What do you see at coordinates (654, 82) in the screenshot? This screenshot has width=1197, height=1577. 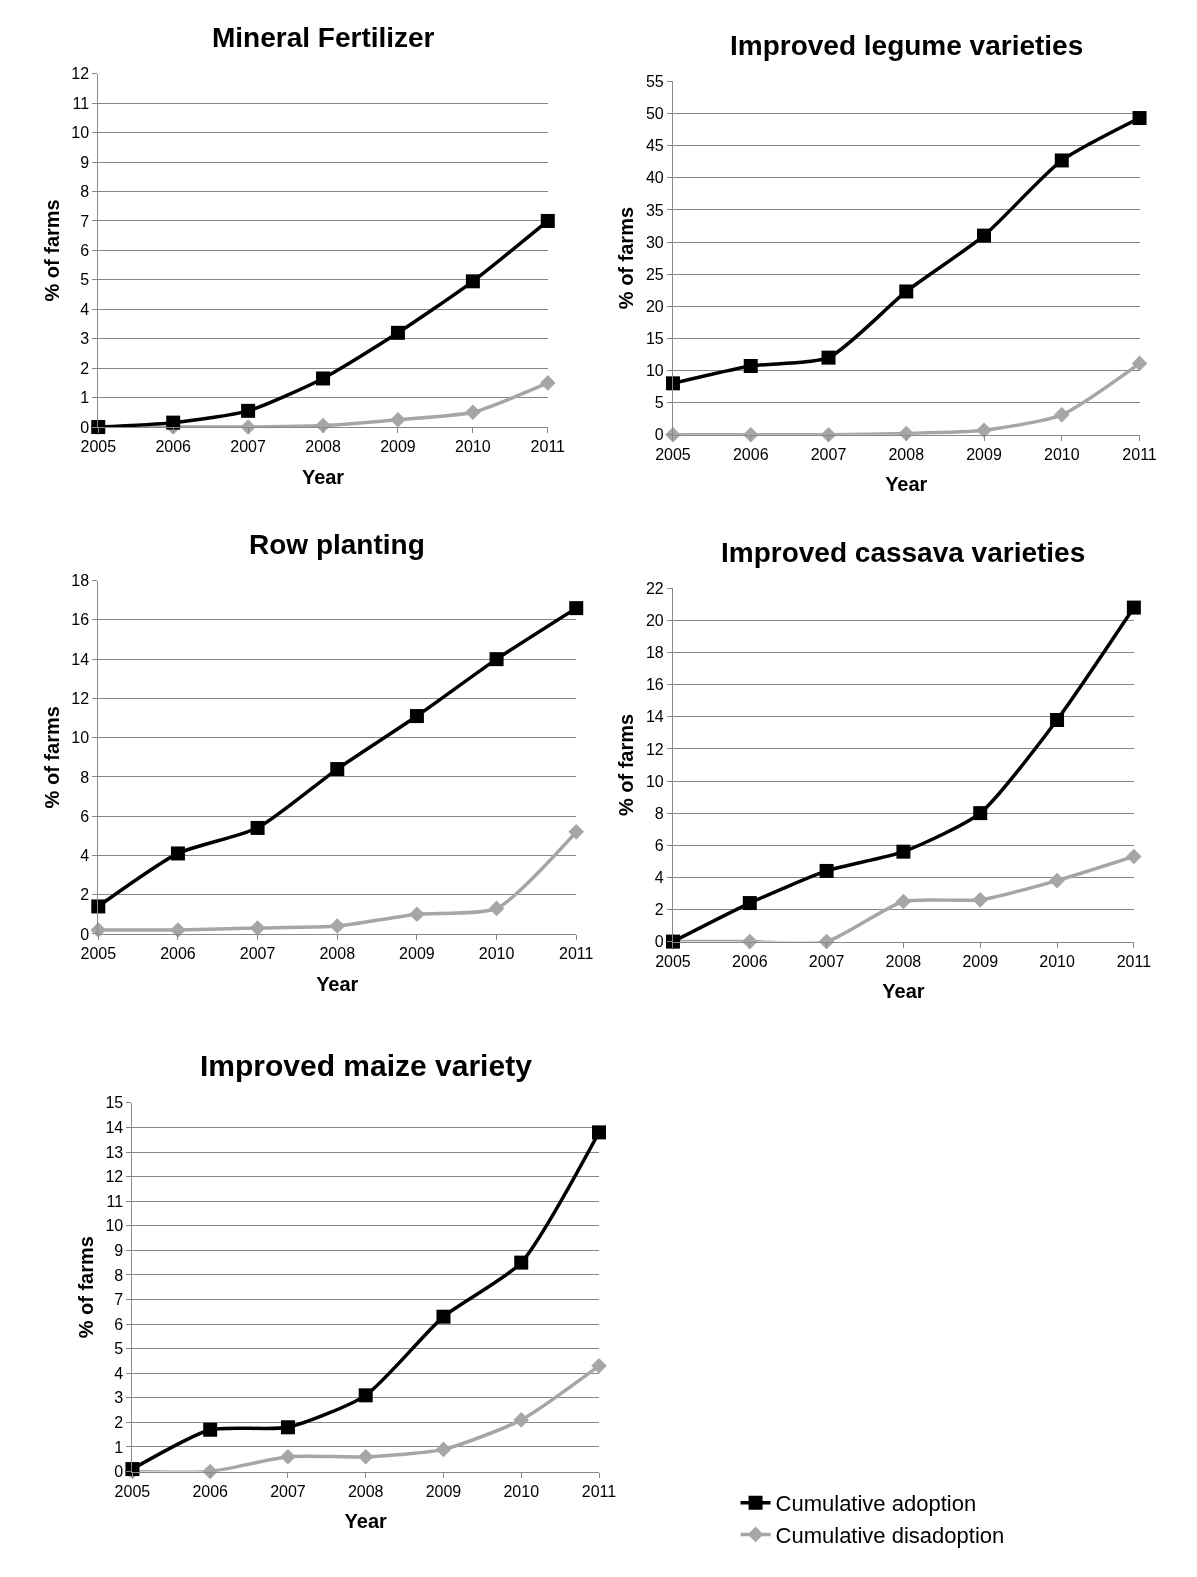 I see `y-tick-label: 55` at bounding box center [654, 82].